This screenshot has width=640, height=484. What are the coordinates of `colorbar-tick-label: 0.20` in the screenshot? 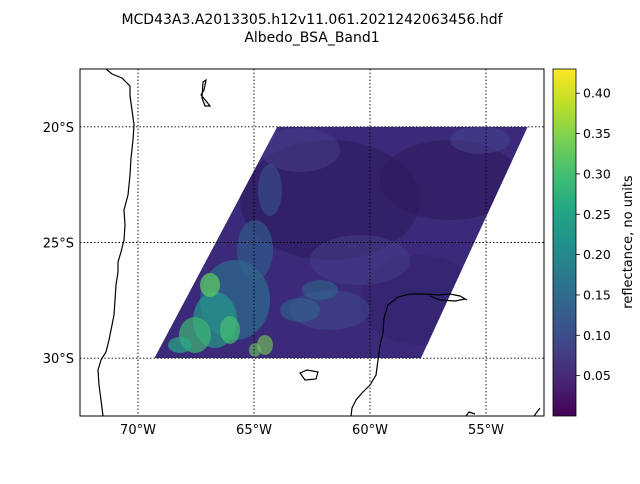 It's located at (597, 254).